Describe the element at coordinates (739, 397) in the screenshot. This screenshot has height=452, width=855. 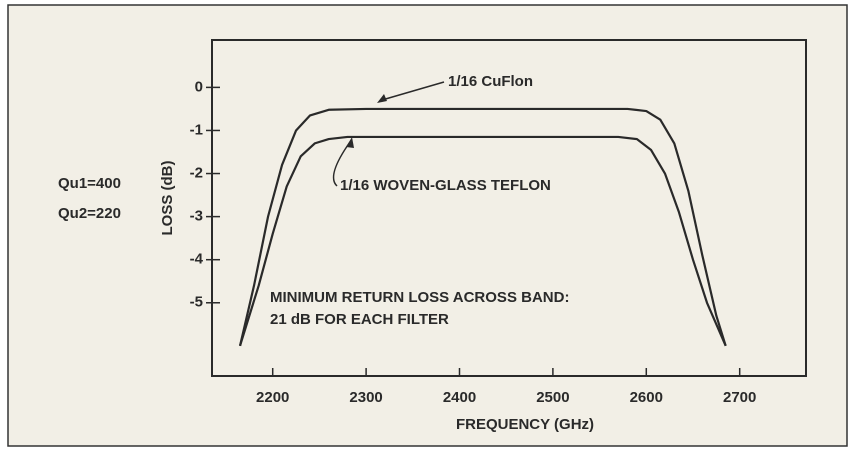
I see `x-tick-label: 2700` at that location.